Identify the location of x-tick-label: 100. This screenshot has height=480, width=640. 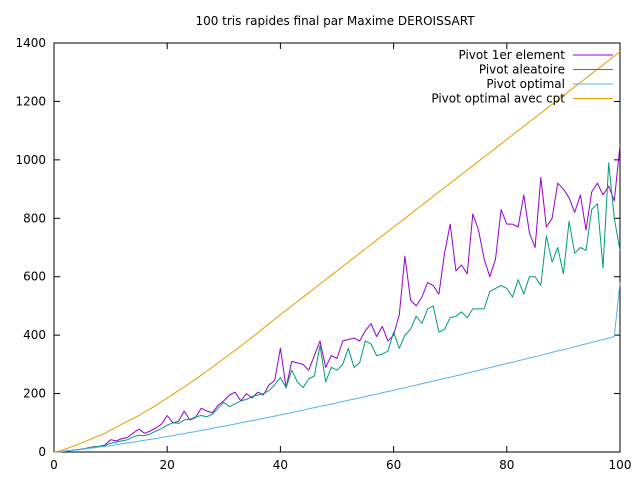
(620, 465).